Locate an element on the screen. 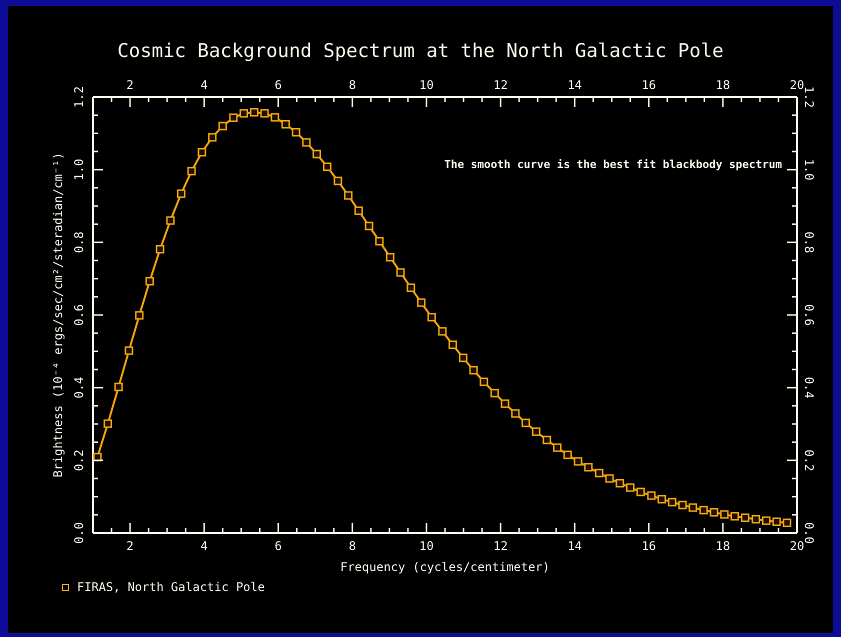 This screenshot has height=637, width=841. x2-tick-label: 4 is located at coordinates (204, 546).